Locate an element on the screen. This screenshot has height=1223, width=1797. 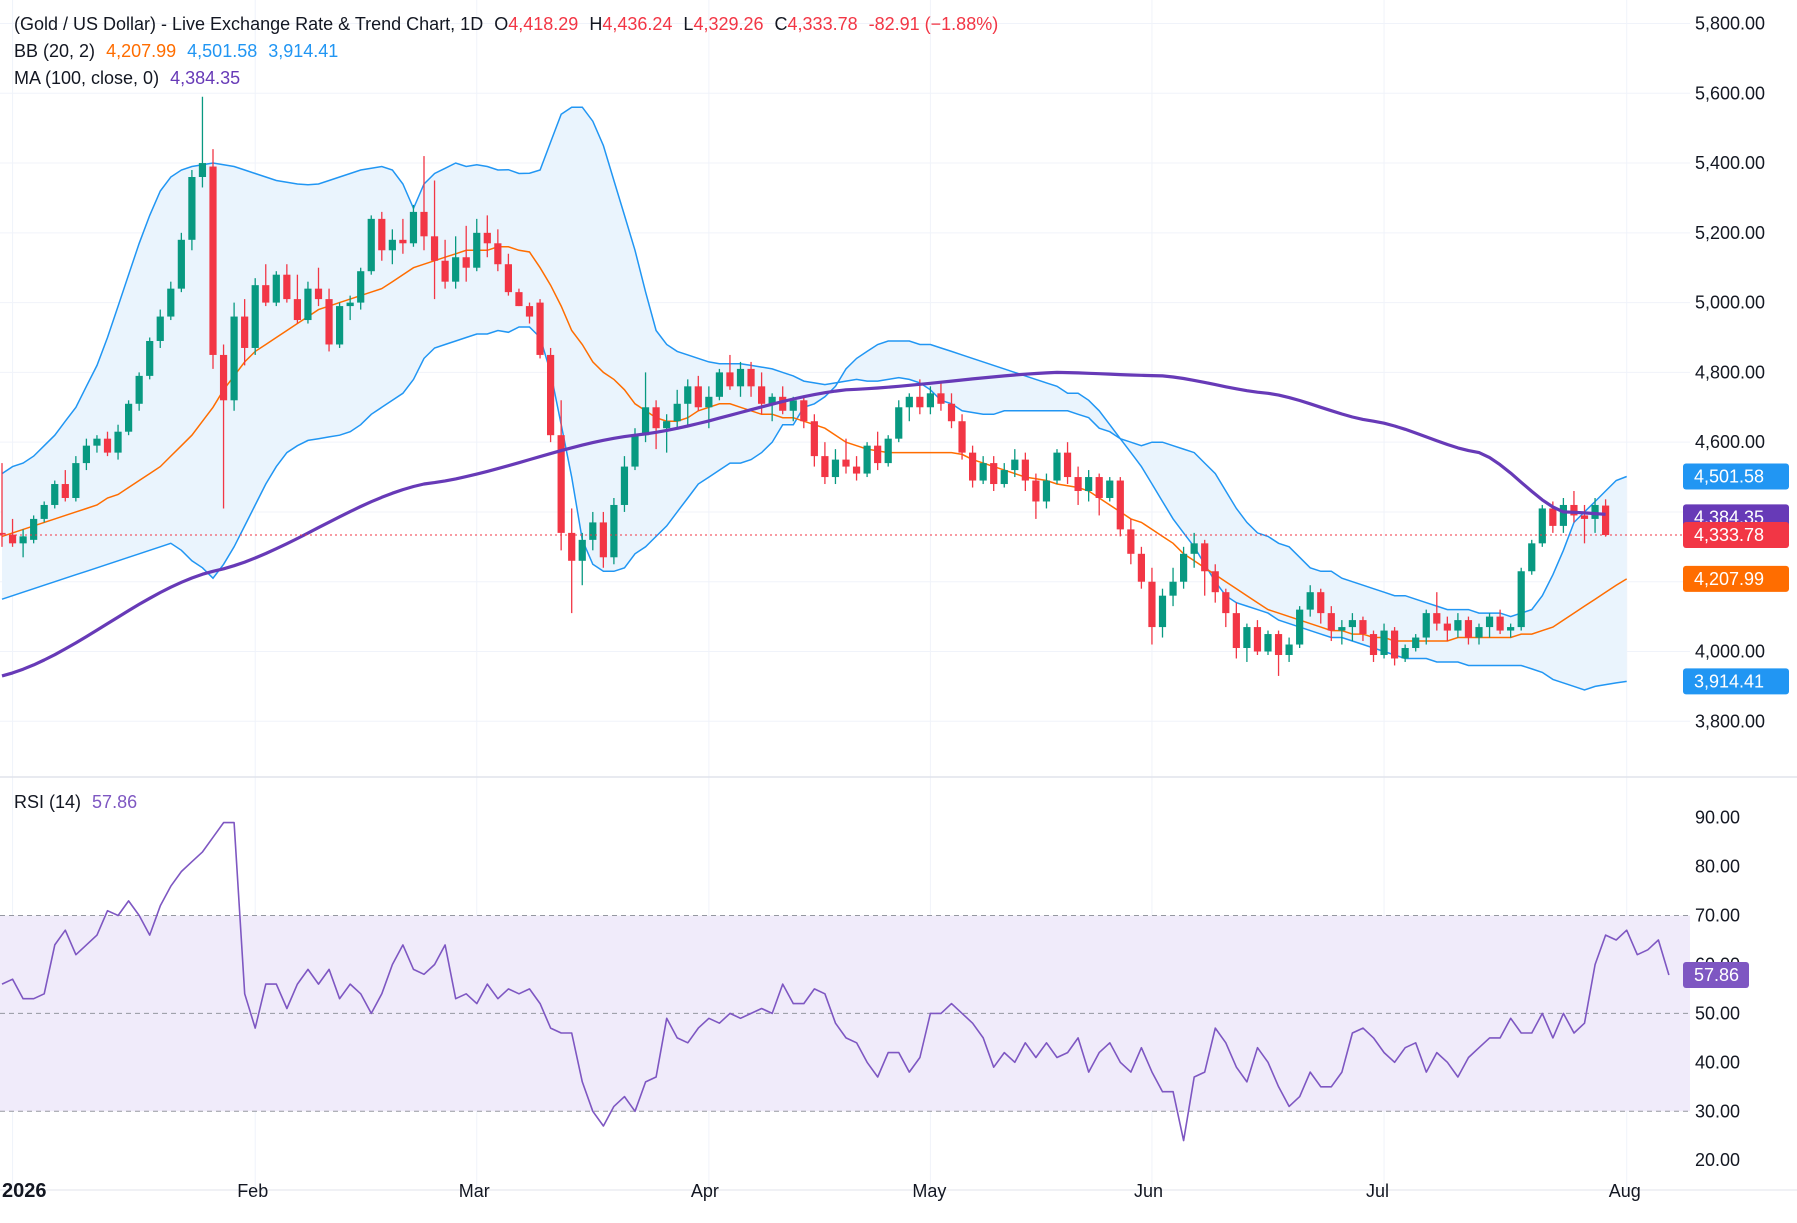
ohlc-close: 4,333.78 is located at coordinates (822, 24).